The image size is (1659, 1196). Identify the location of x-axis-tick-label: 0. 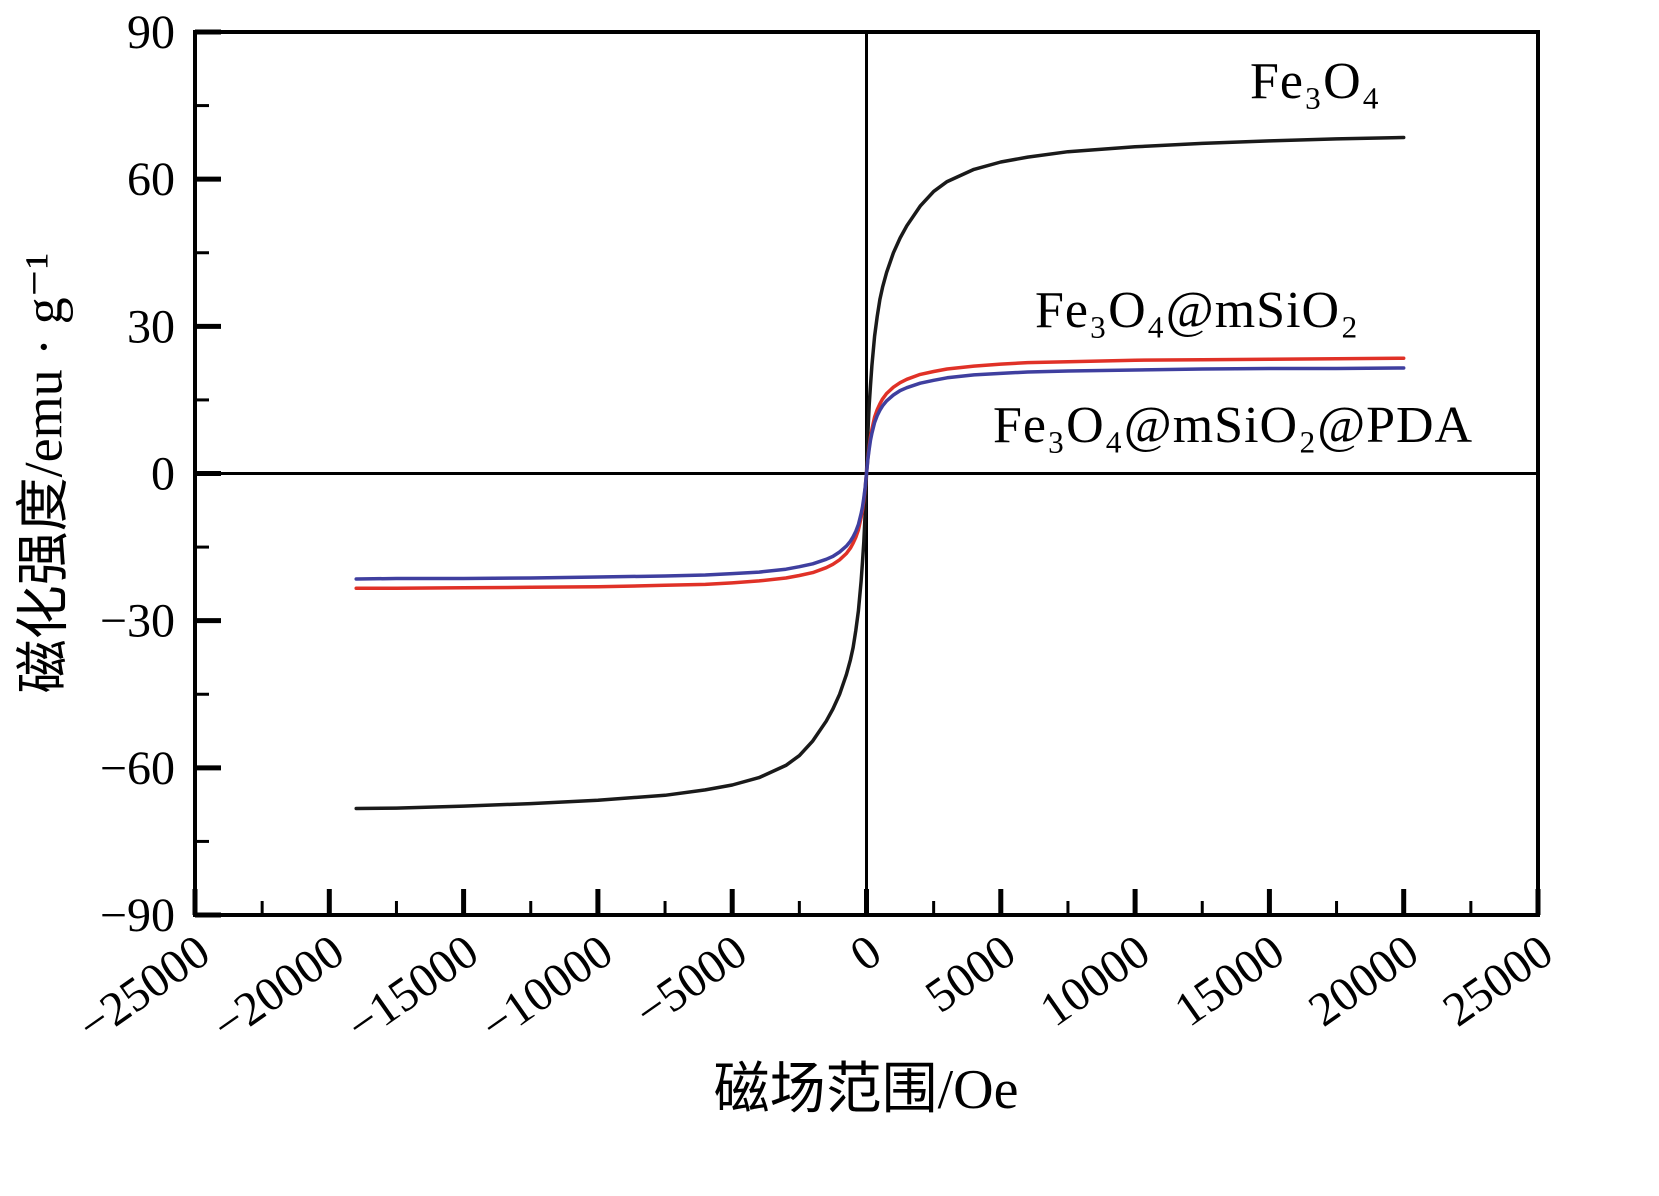
(866, 953).